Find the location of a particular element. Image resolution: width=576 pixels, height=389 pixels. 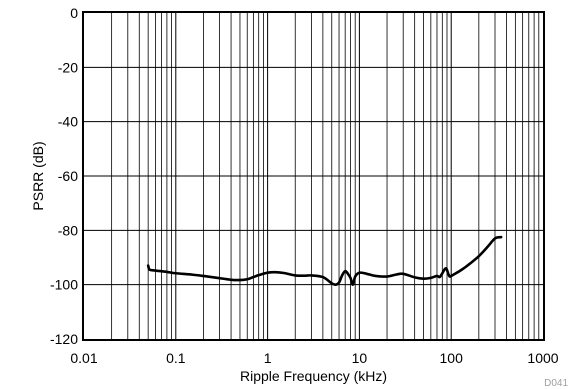

y-tick-labels: 0 -20 -40 -60 -80 -100 -120 is located at coordinates (64, 176).